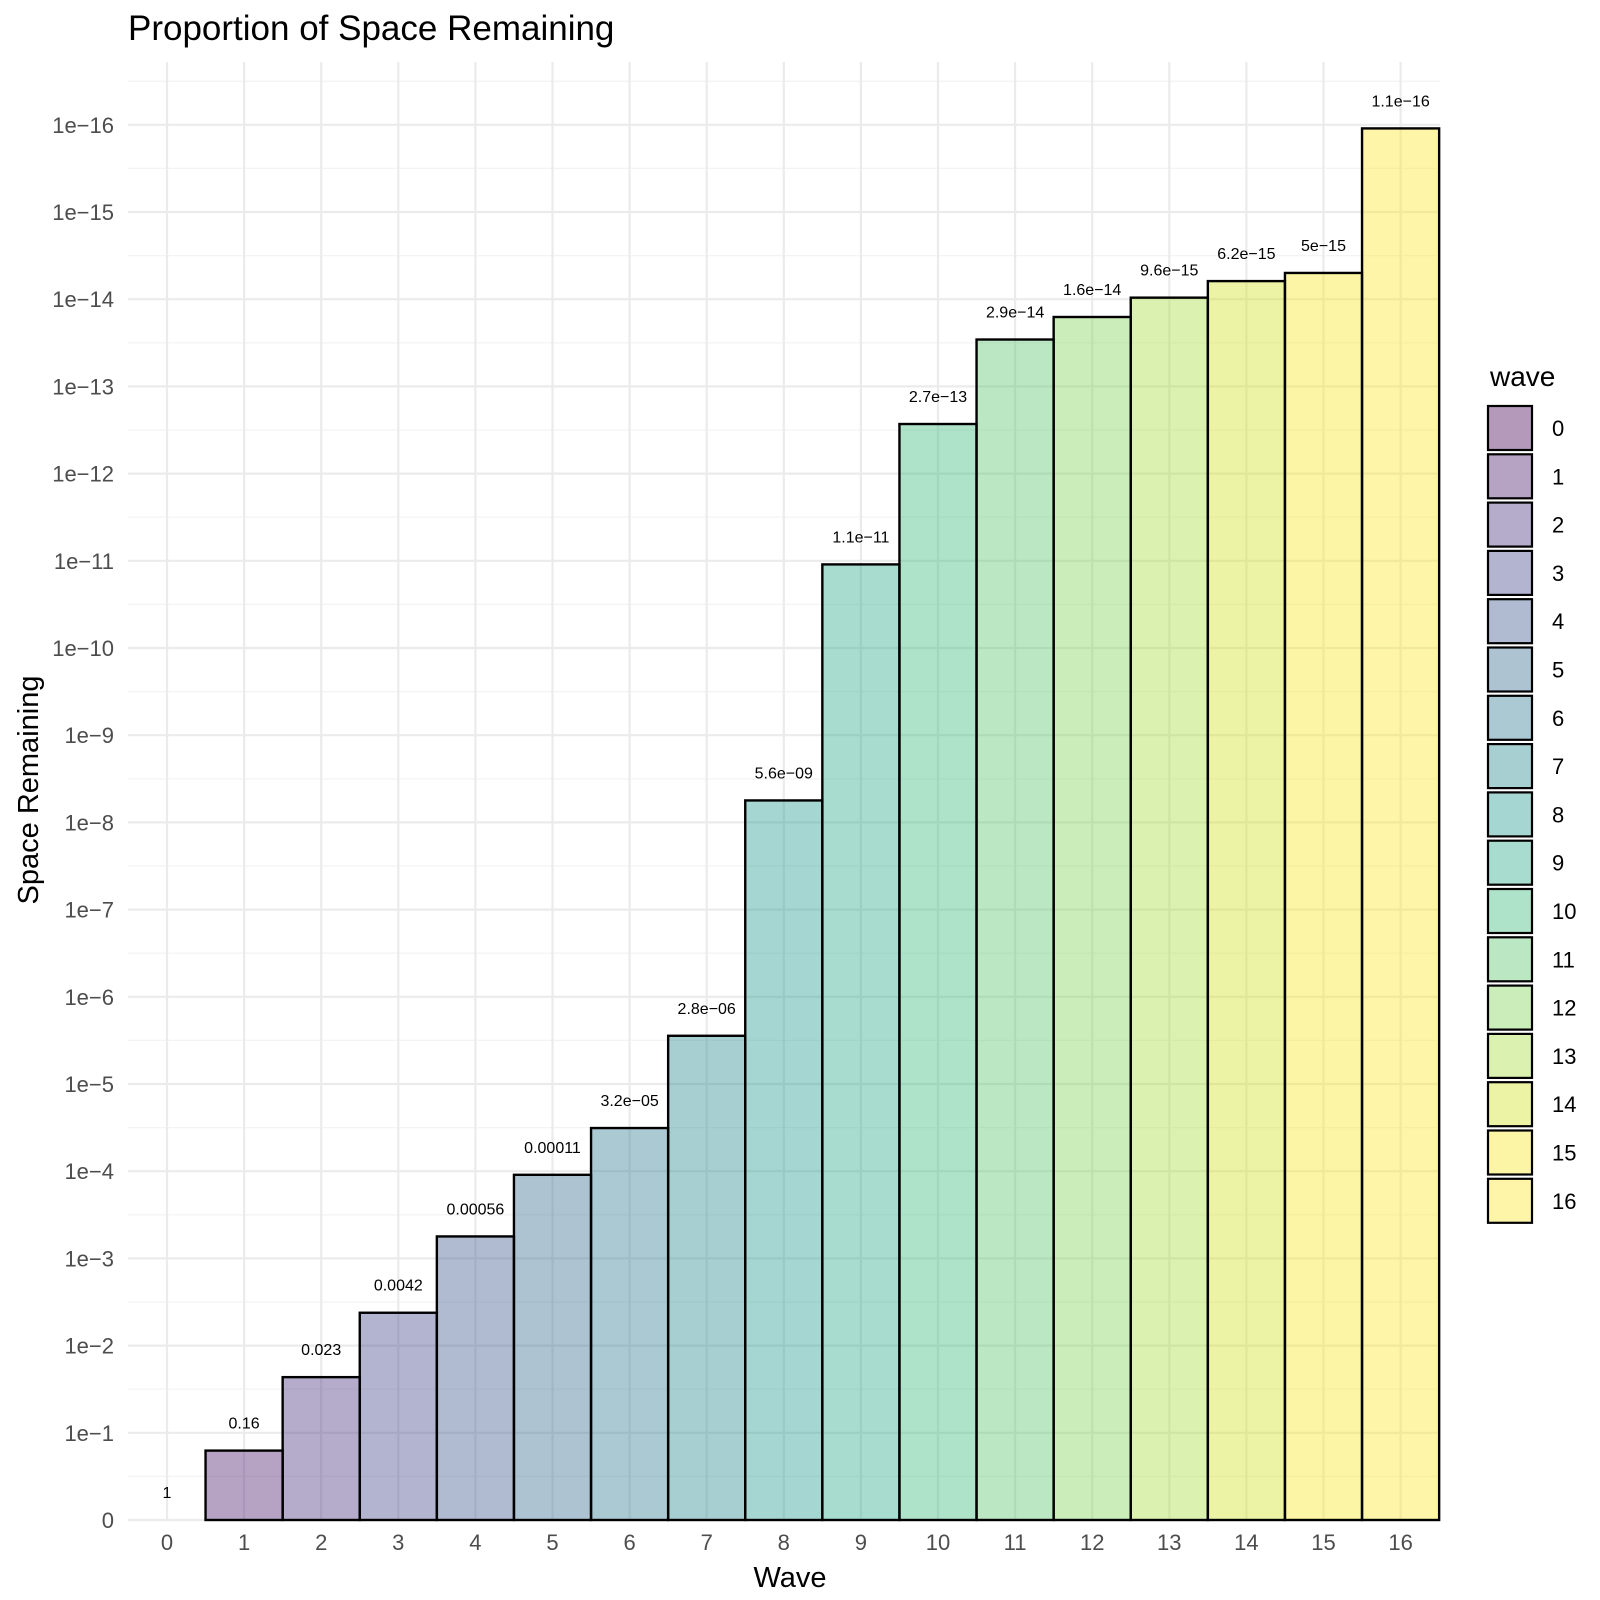  What do you see at coordinates (1015, 313) in the screenshot?
I see `data-label: 2.9e−14` at bounding box center [1015, 313].